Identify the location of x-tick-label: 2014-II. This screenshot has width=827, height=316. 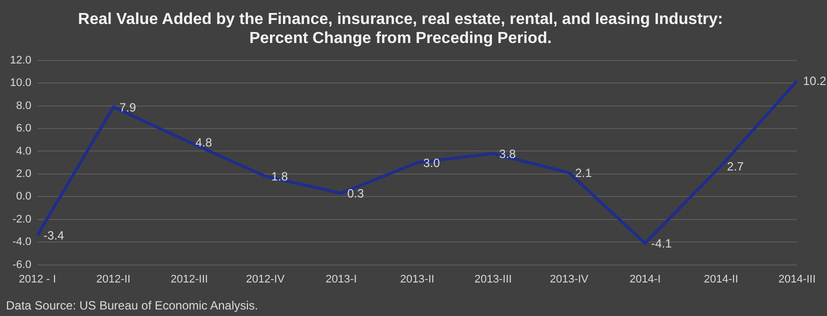
(721, 279).